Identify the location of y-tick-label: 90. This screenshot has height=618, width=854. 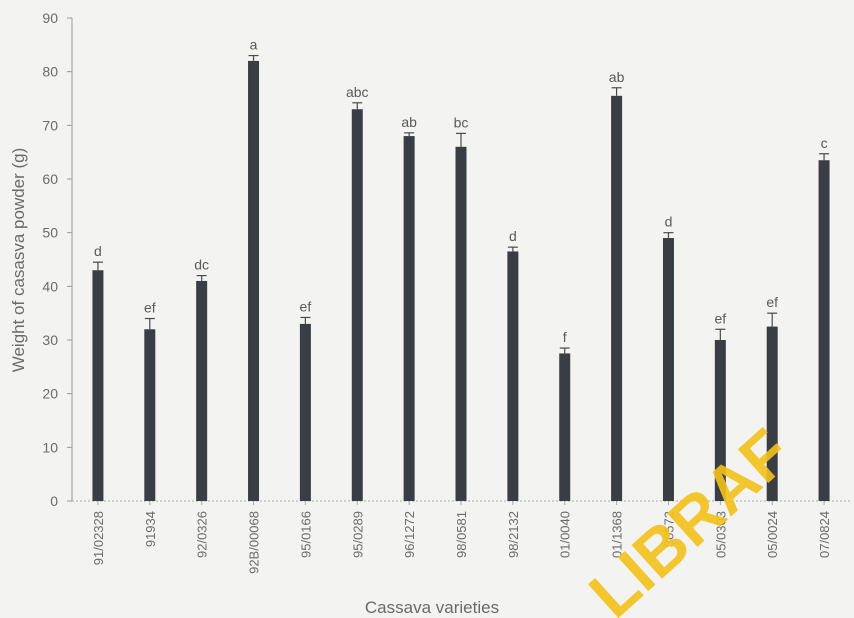
(50, 18).